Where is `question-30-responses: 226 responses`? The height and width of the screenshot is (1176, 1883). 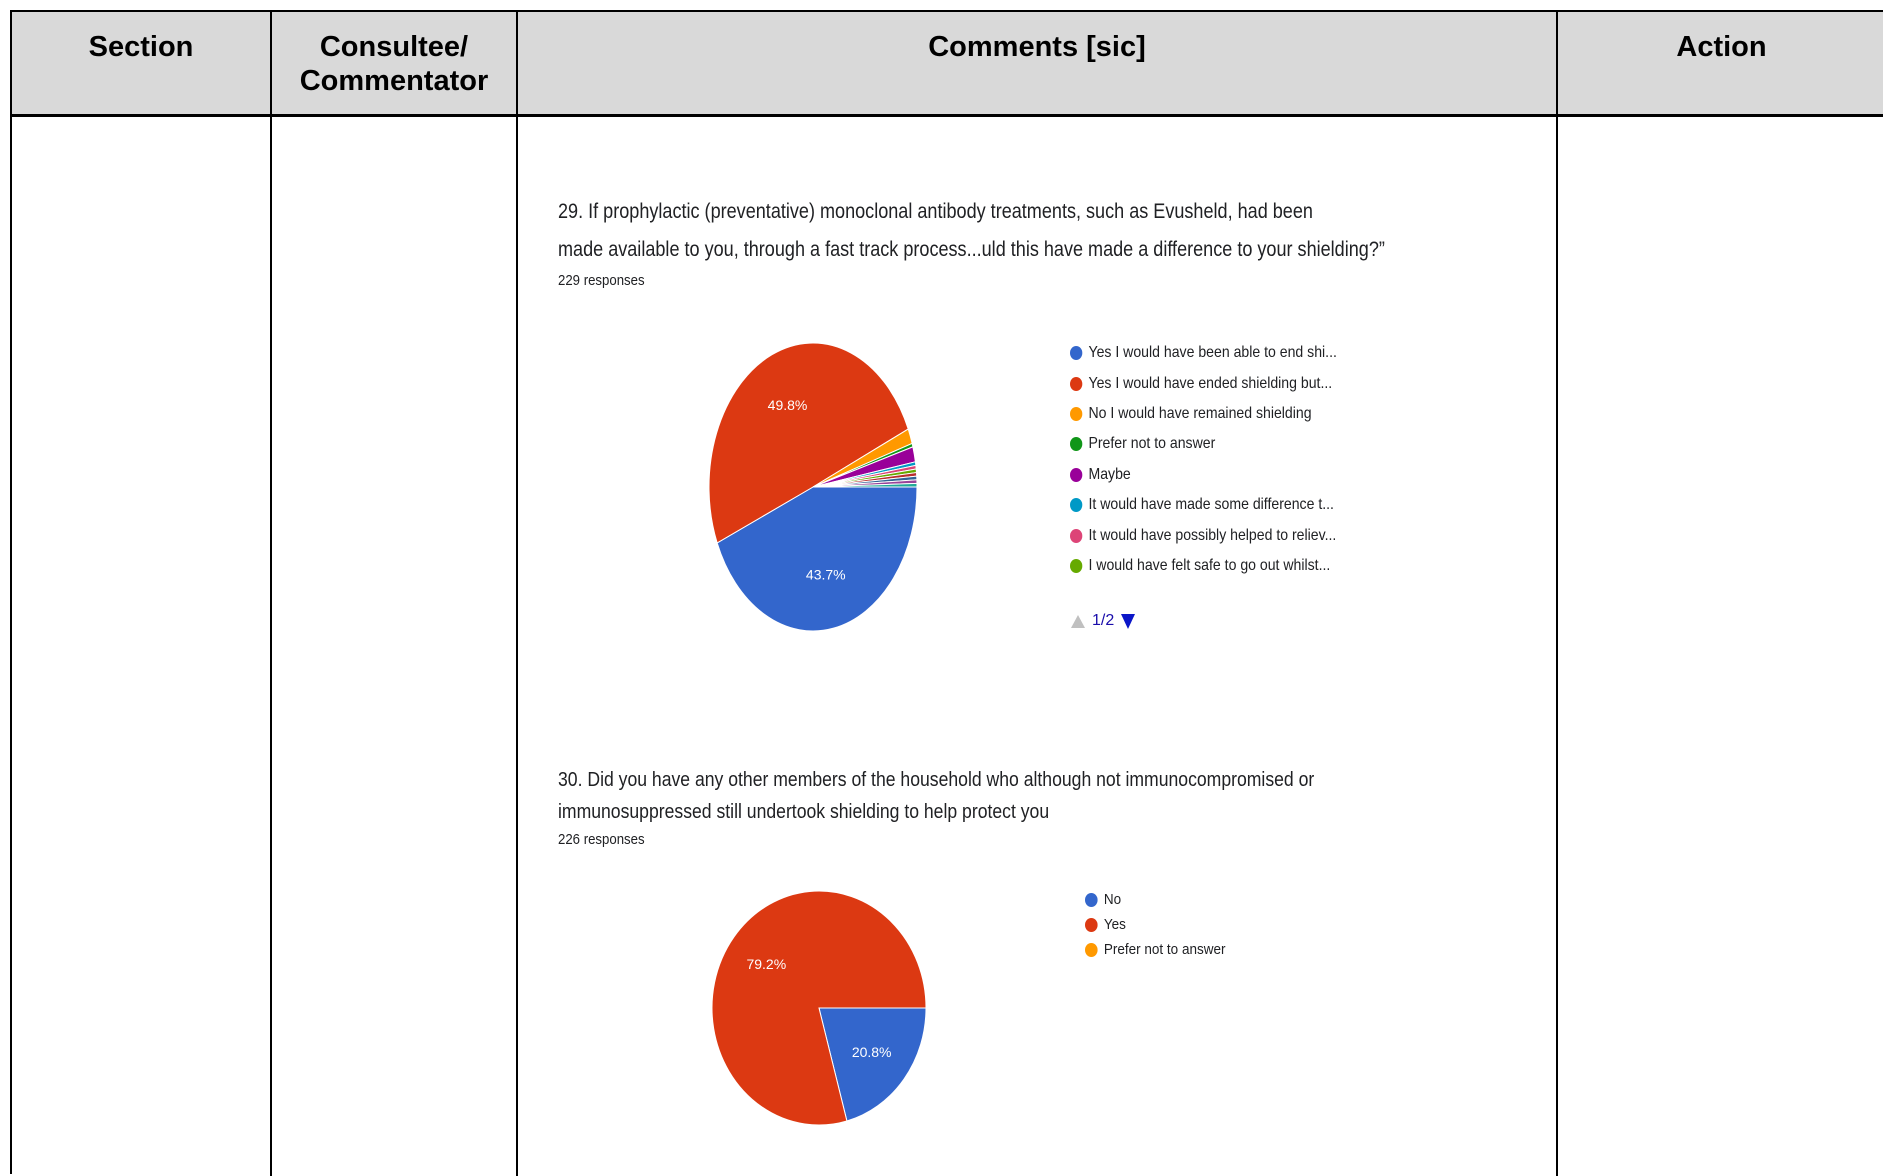
question-30-responses: 226 responses is located at coordinates (601, 839).